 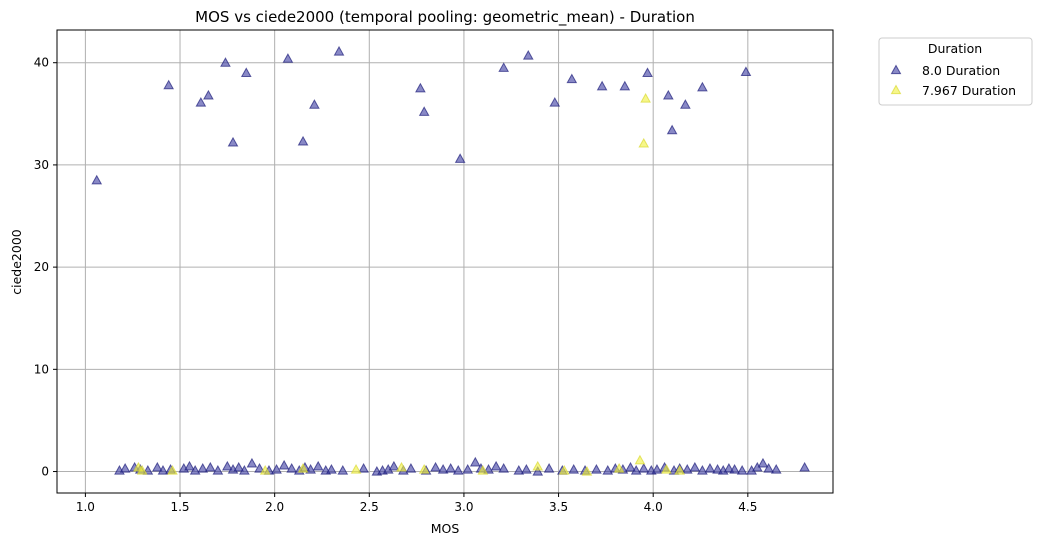 What do you see at coordinates (41, 165) in the screenshot?
I see `y-tick-label: 30` at bounding box center [41, 165].